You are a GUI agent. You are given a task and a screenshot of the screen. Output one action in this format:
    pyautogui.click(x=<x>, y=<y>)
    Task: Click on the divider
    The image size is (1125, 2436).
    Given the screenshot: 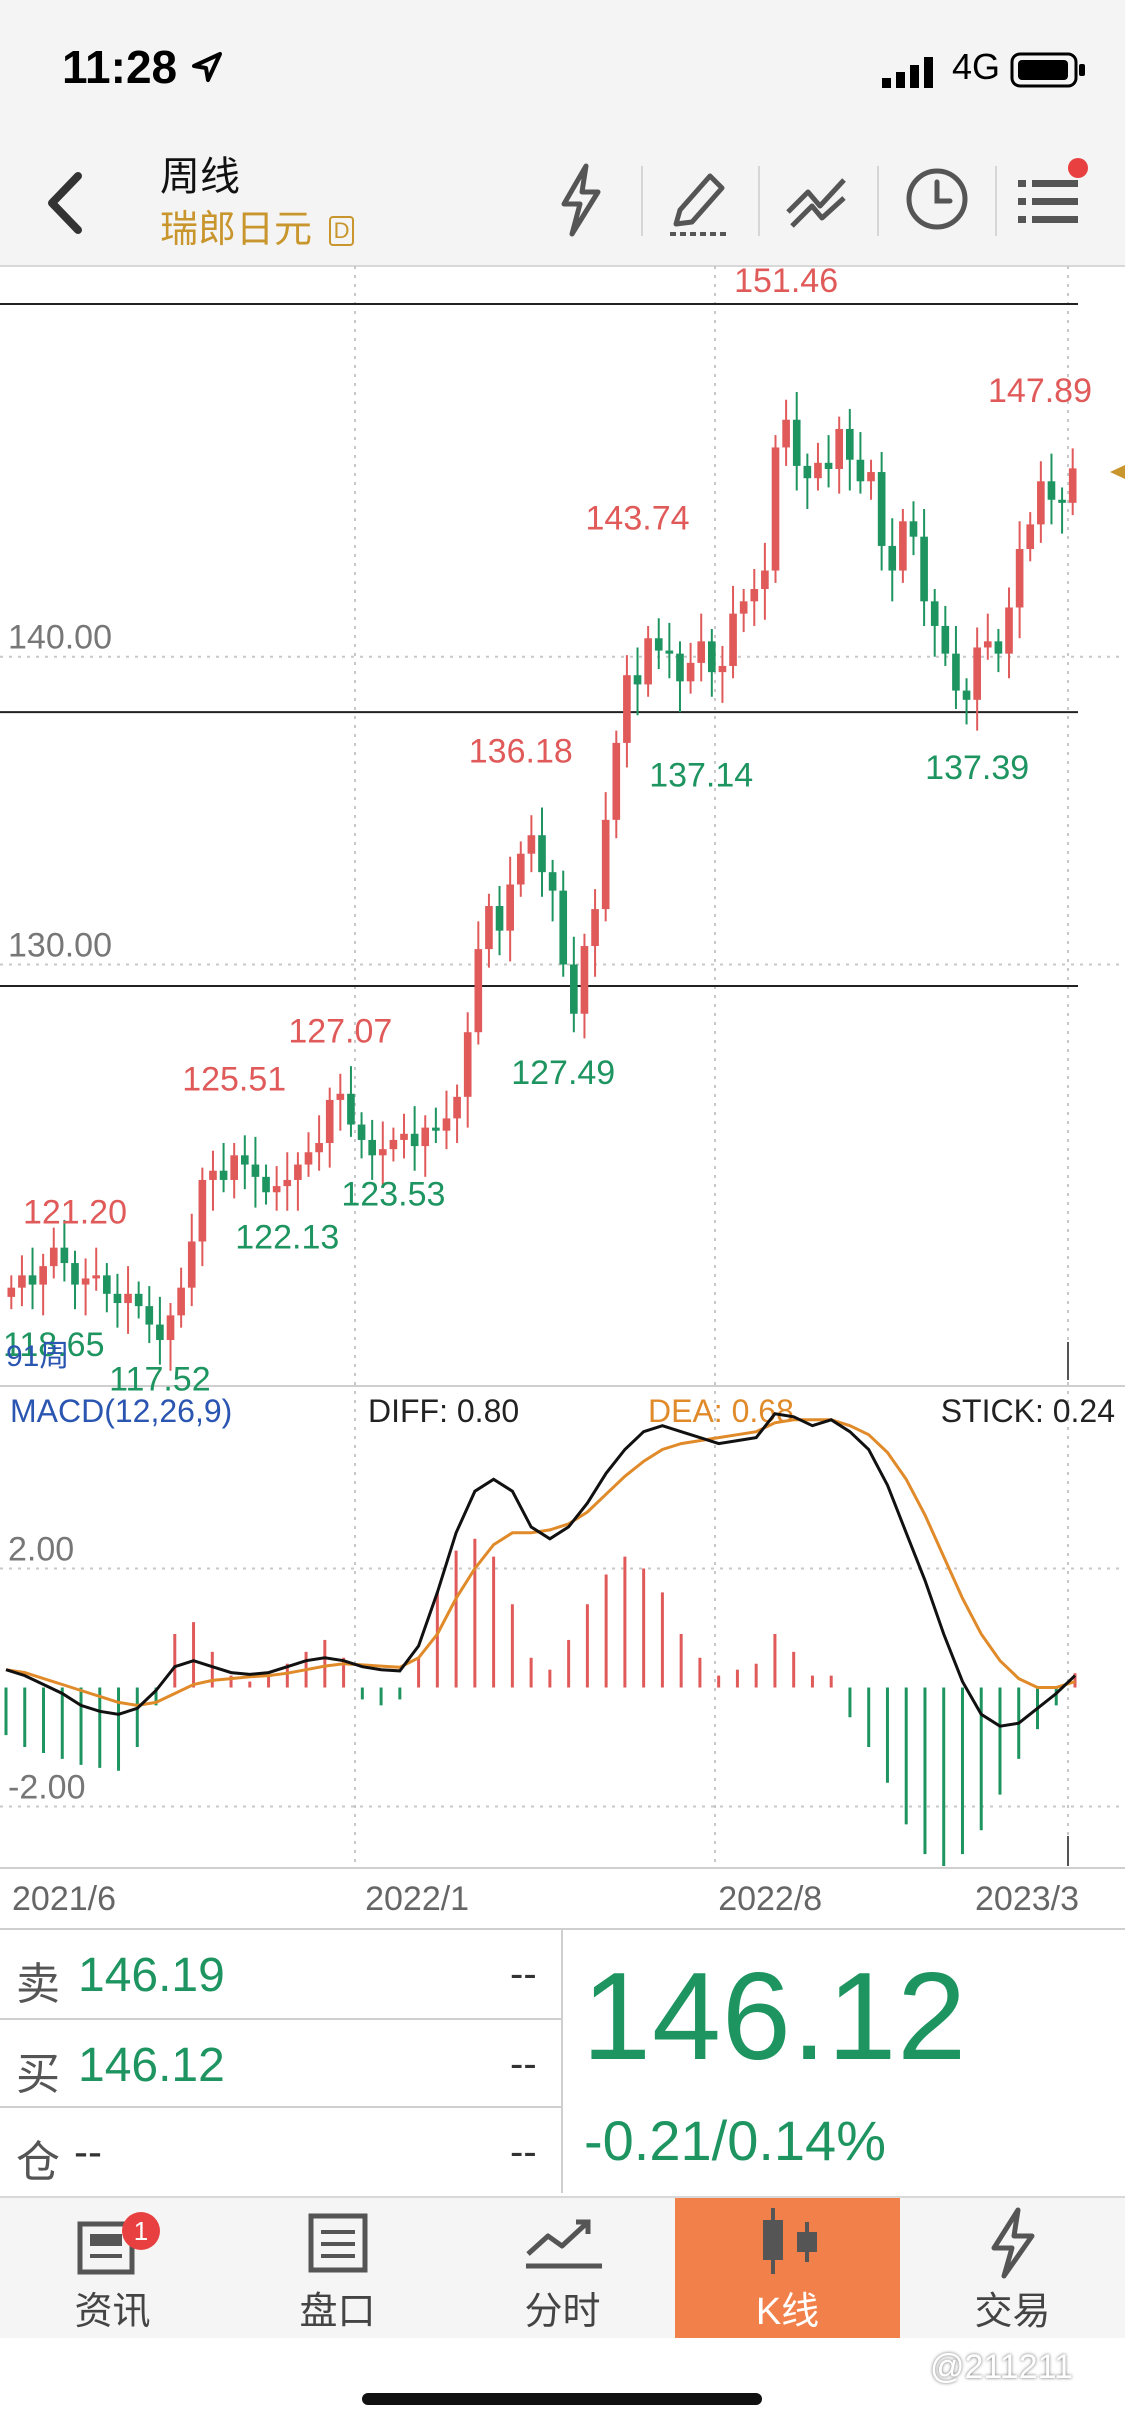 What is the action you would take?
    pyautogui.click(x=281, y=2107)
    